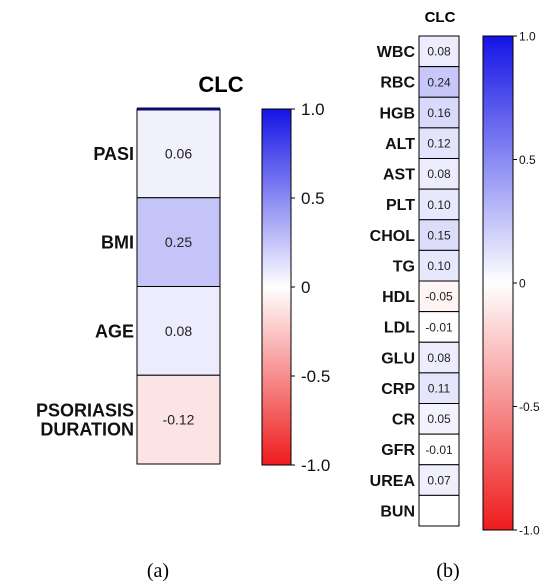 This screenshot has height=585, width=550. Describe the element at coordinates (399, 328) in the screenshot. I see `category-label: LDL` at that location.